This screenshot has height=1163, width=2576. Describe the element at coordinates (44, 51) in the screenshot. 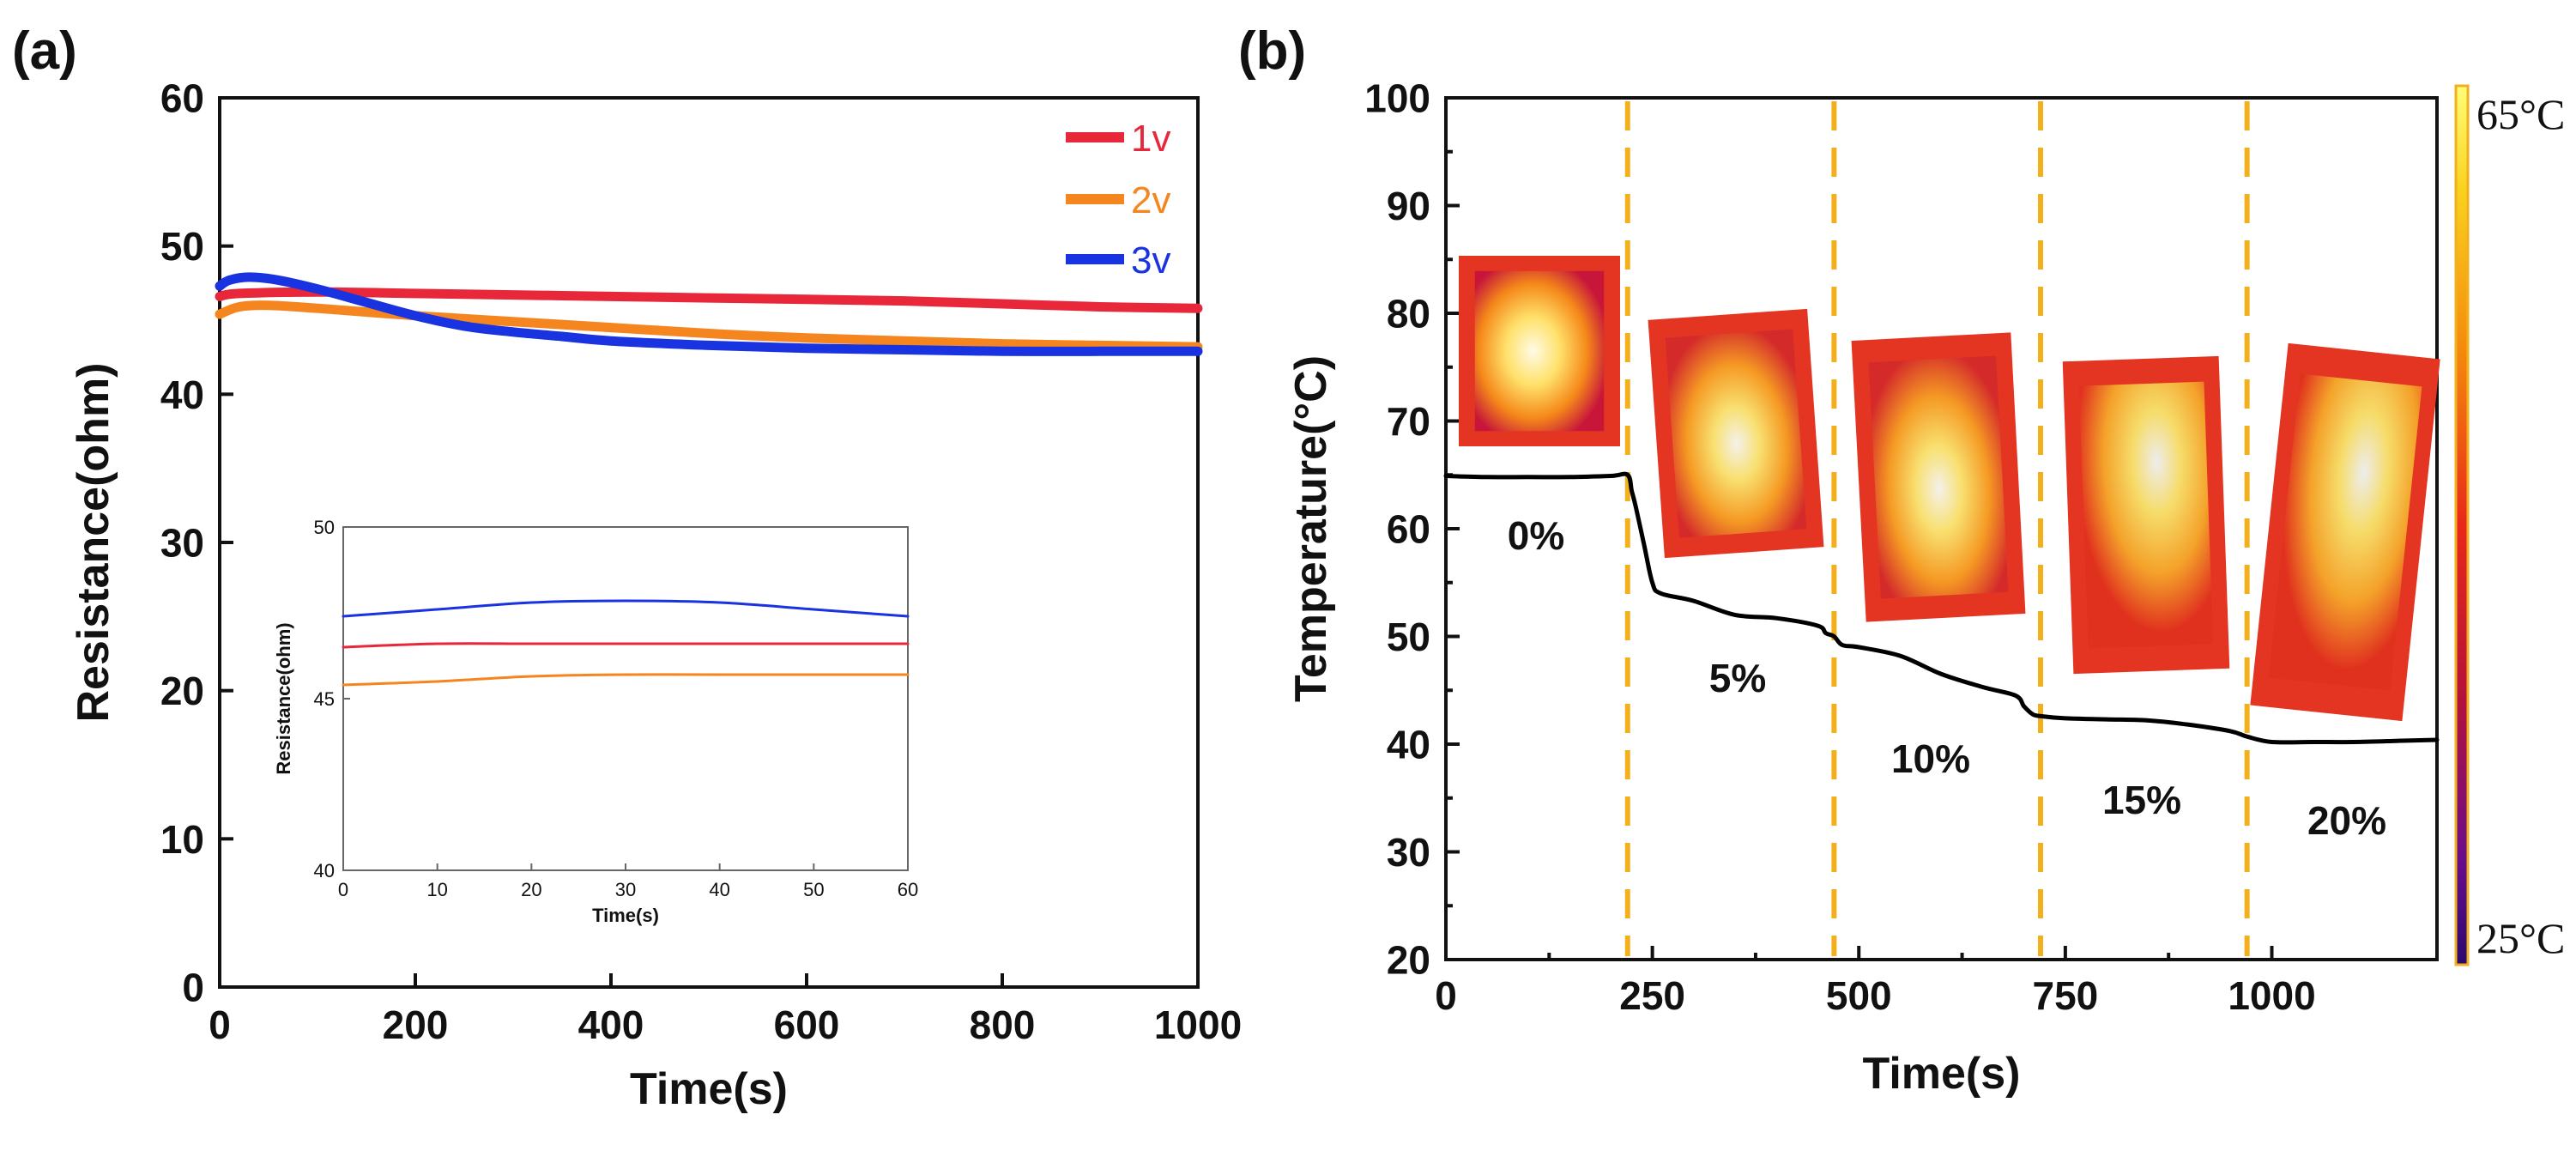

I see `panel-a-label: (a)` at that location.